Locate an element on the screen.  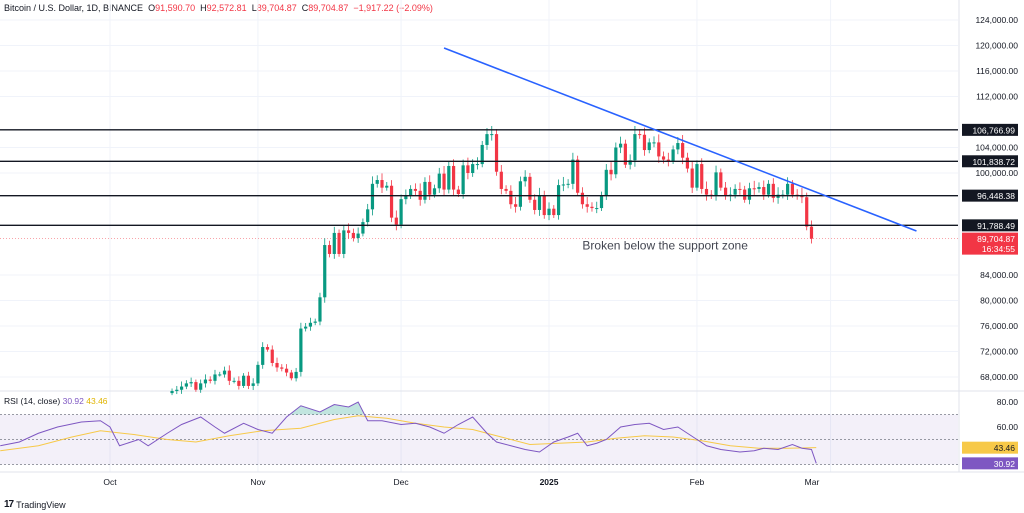
change-value: −1,917.22 (−2.09%) is located at coordinates (393, 8).